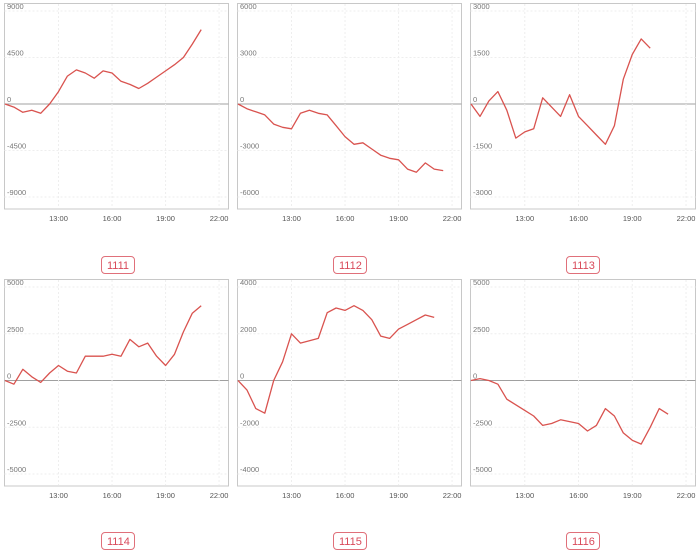 The width and height of the screenshot is (700, 554). What do you see at coordinates (482, 146) in the screenshot?
I see `y-tick-label: -1500` at bounding box center [482, 146].